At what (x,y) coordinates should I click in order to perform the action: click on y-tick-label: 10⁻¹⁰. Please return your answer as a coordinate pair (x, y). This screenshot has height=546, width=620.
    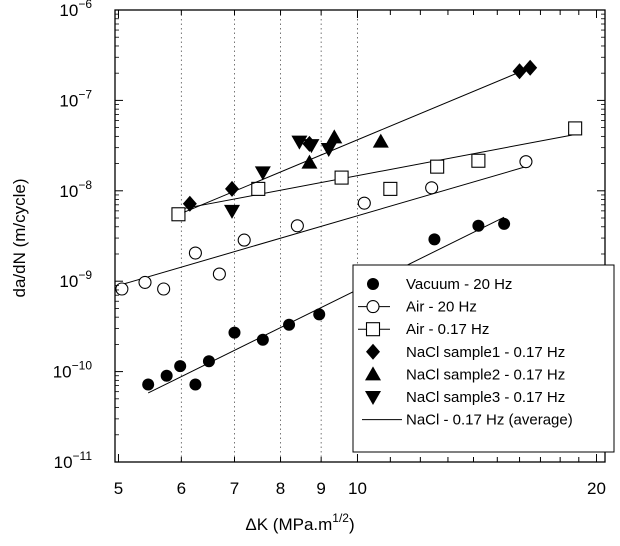
    Looking at the image, I should click on (73, 370).